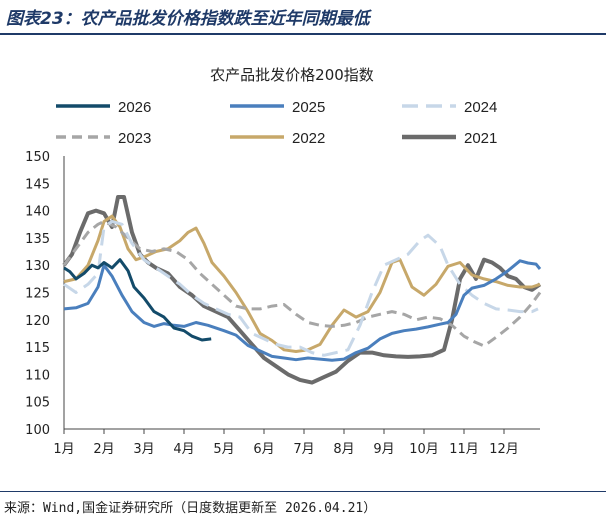 Image resolution: width=606 pixels, height=519 pixels. Describe the element at coordinates (134, 138) in the screenshot. I see `legend-label-2023: 2023` at that location.